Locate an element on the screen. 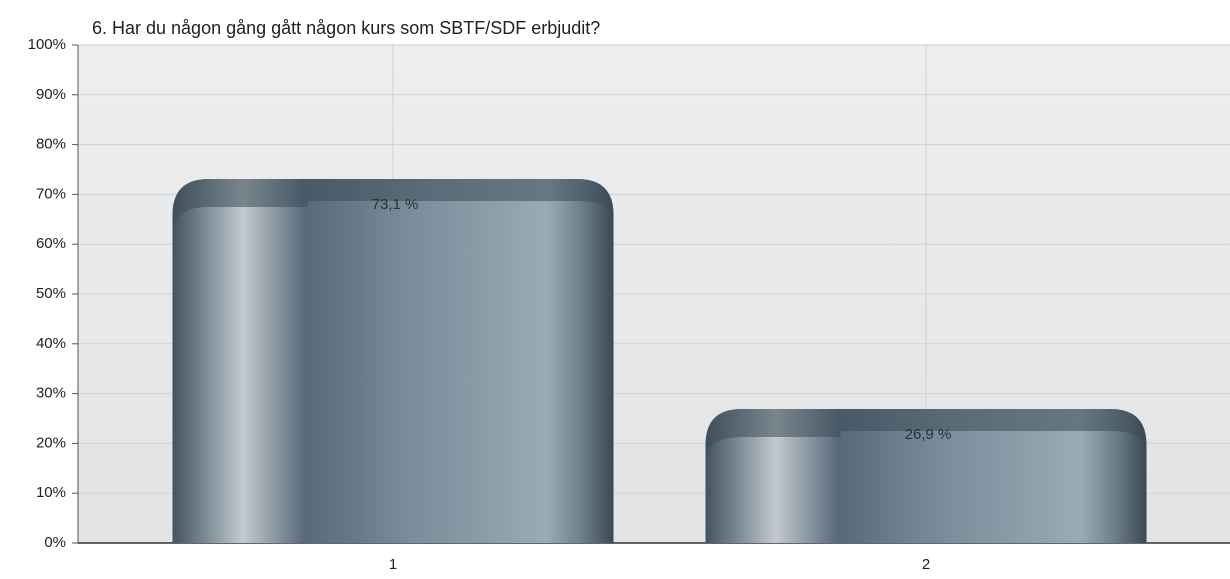 This screenshot has height=579, width=1230. y-tick-label: 100% is located at coordinates (47, 44).